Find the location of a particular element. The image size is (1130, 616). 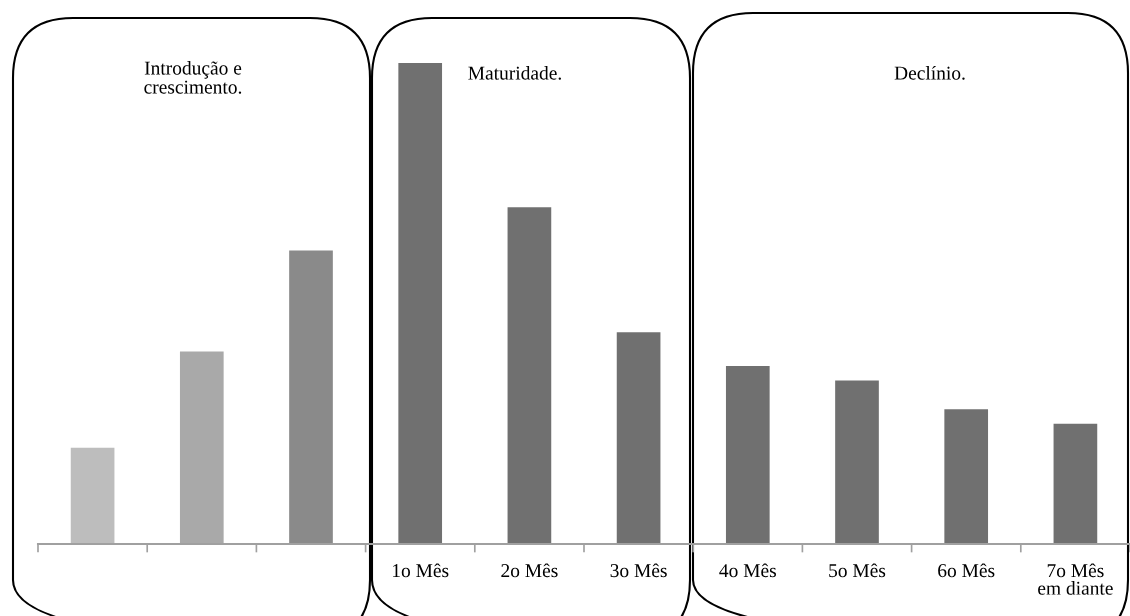

x-tick-label: 5o Mês is located at coordinates (857, 570).